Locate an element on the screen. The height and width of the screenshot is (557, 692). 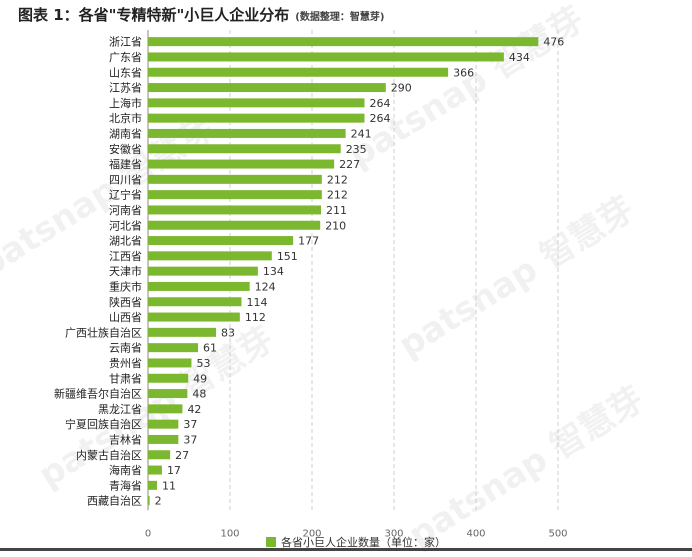
x-tick-label: 200 is located at coordinates (311, 533).